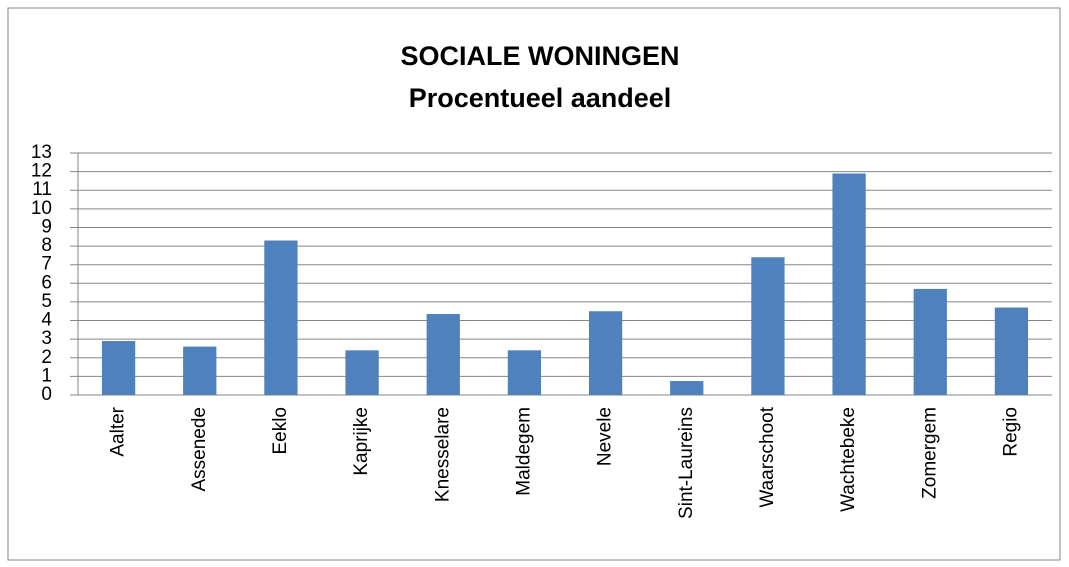  I want to click on x-tick-label: Nevele, so click(605, 436).